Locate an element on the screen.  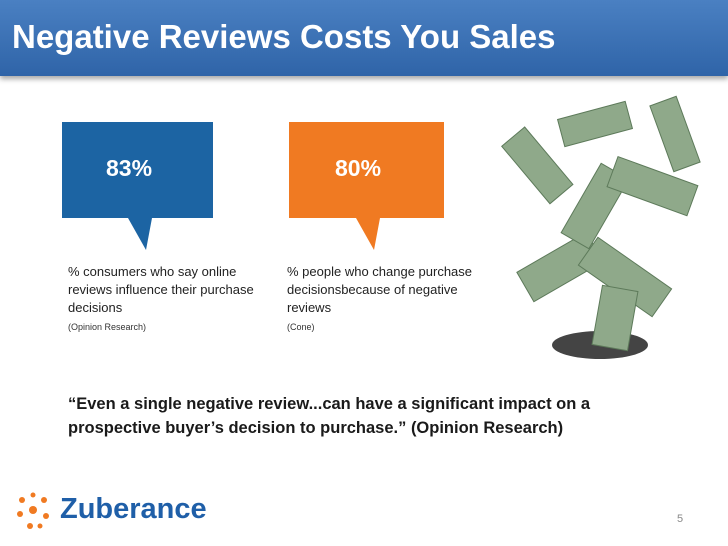
slide-title: Negative Reviews Costs You Sales is located at coordinates (284, 36).